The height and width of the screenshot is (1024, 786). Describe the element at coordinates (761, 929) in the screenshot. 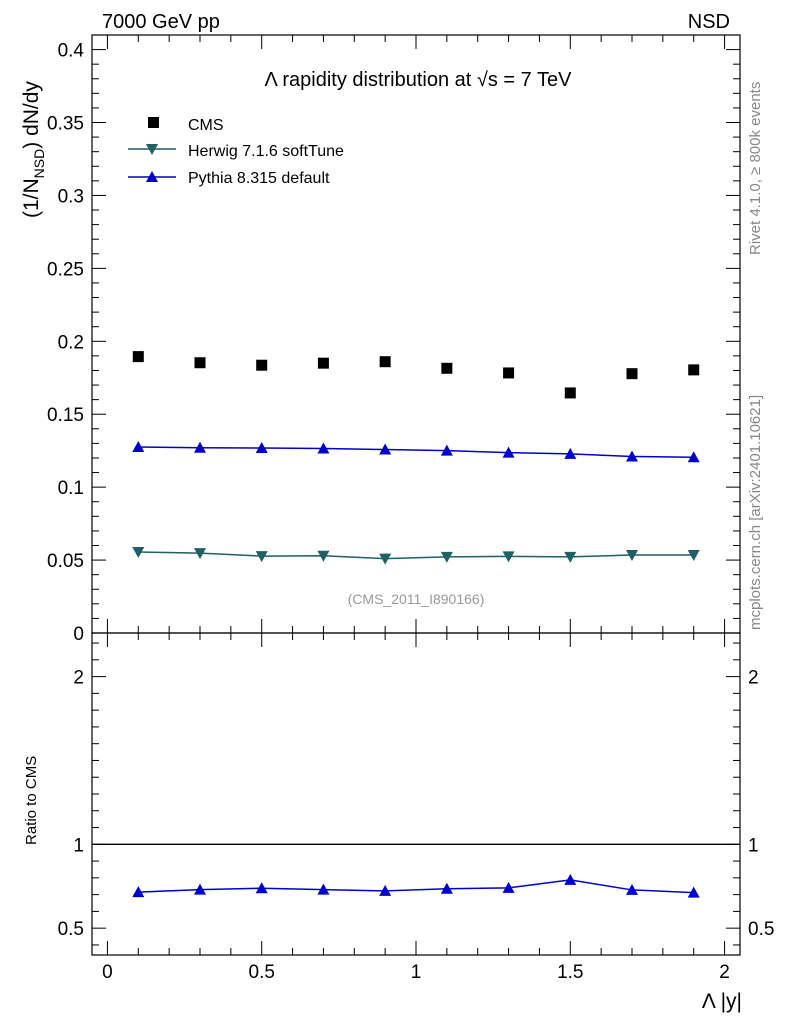

I see `ratio-y-tick-label-right: 0.5` at that location.